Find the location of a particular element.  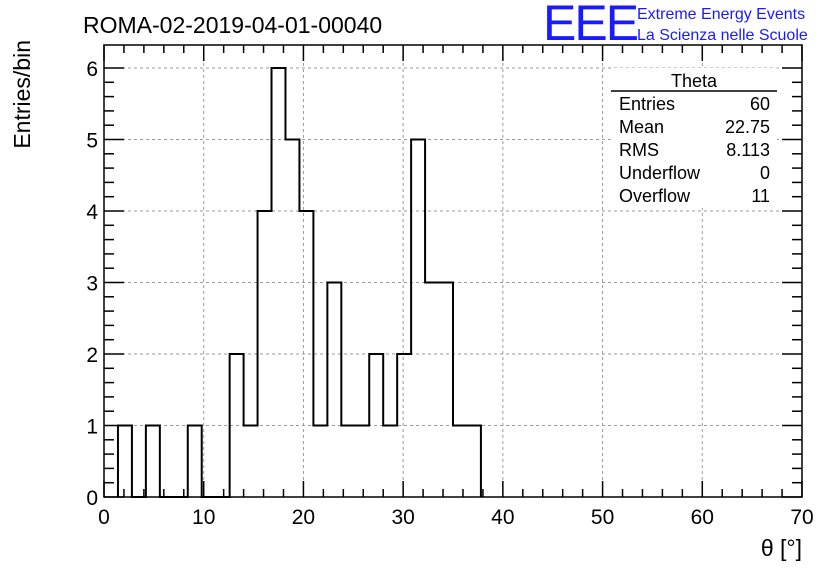

stats-row-label: Entries is located at coordinates (647, 104).